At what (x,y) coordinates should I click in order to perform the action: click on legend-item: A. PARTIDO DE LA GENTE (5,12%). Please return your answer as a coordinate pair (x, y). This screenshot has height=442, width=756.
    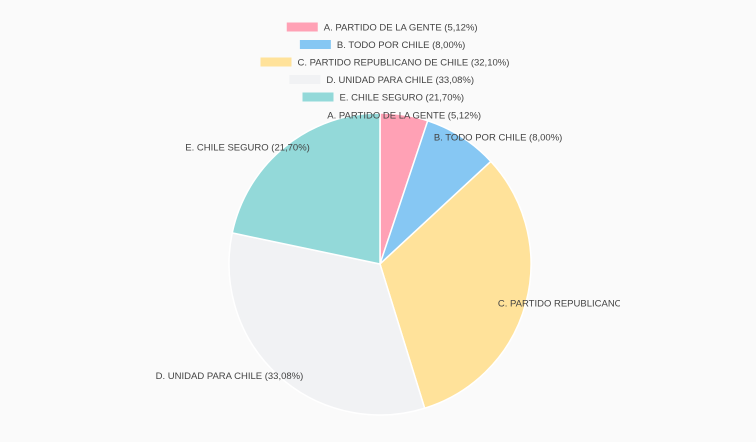
    Looking at the image, I should click on (382, 28).